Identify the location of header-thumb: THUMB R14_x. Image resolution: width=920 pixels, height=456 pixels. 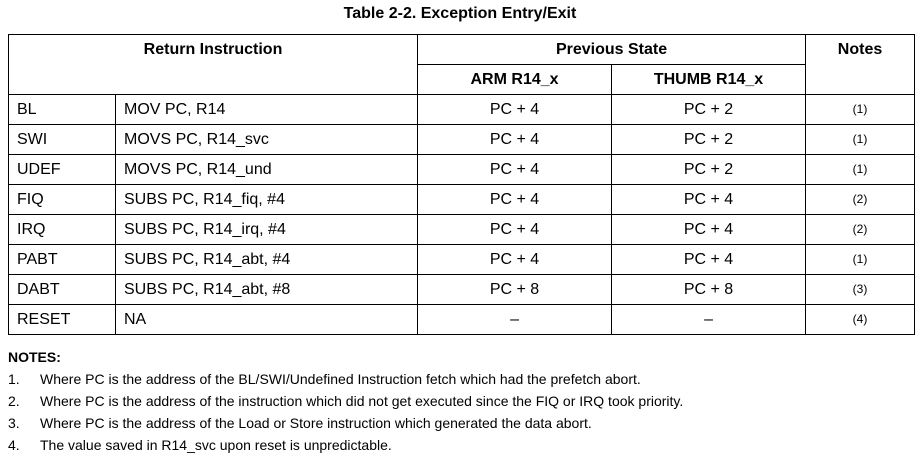
(709, 79).